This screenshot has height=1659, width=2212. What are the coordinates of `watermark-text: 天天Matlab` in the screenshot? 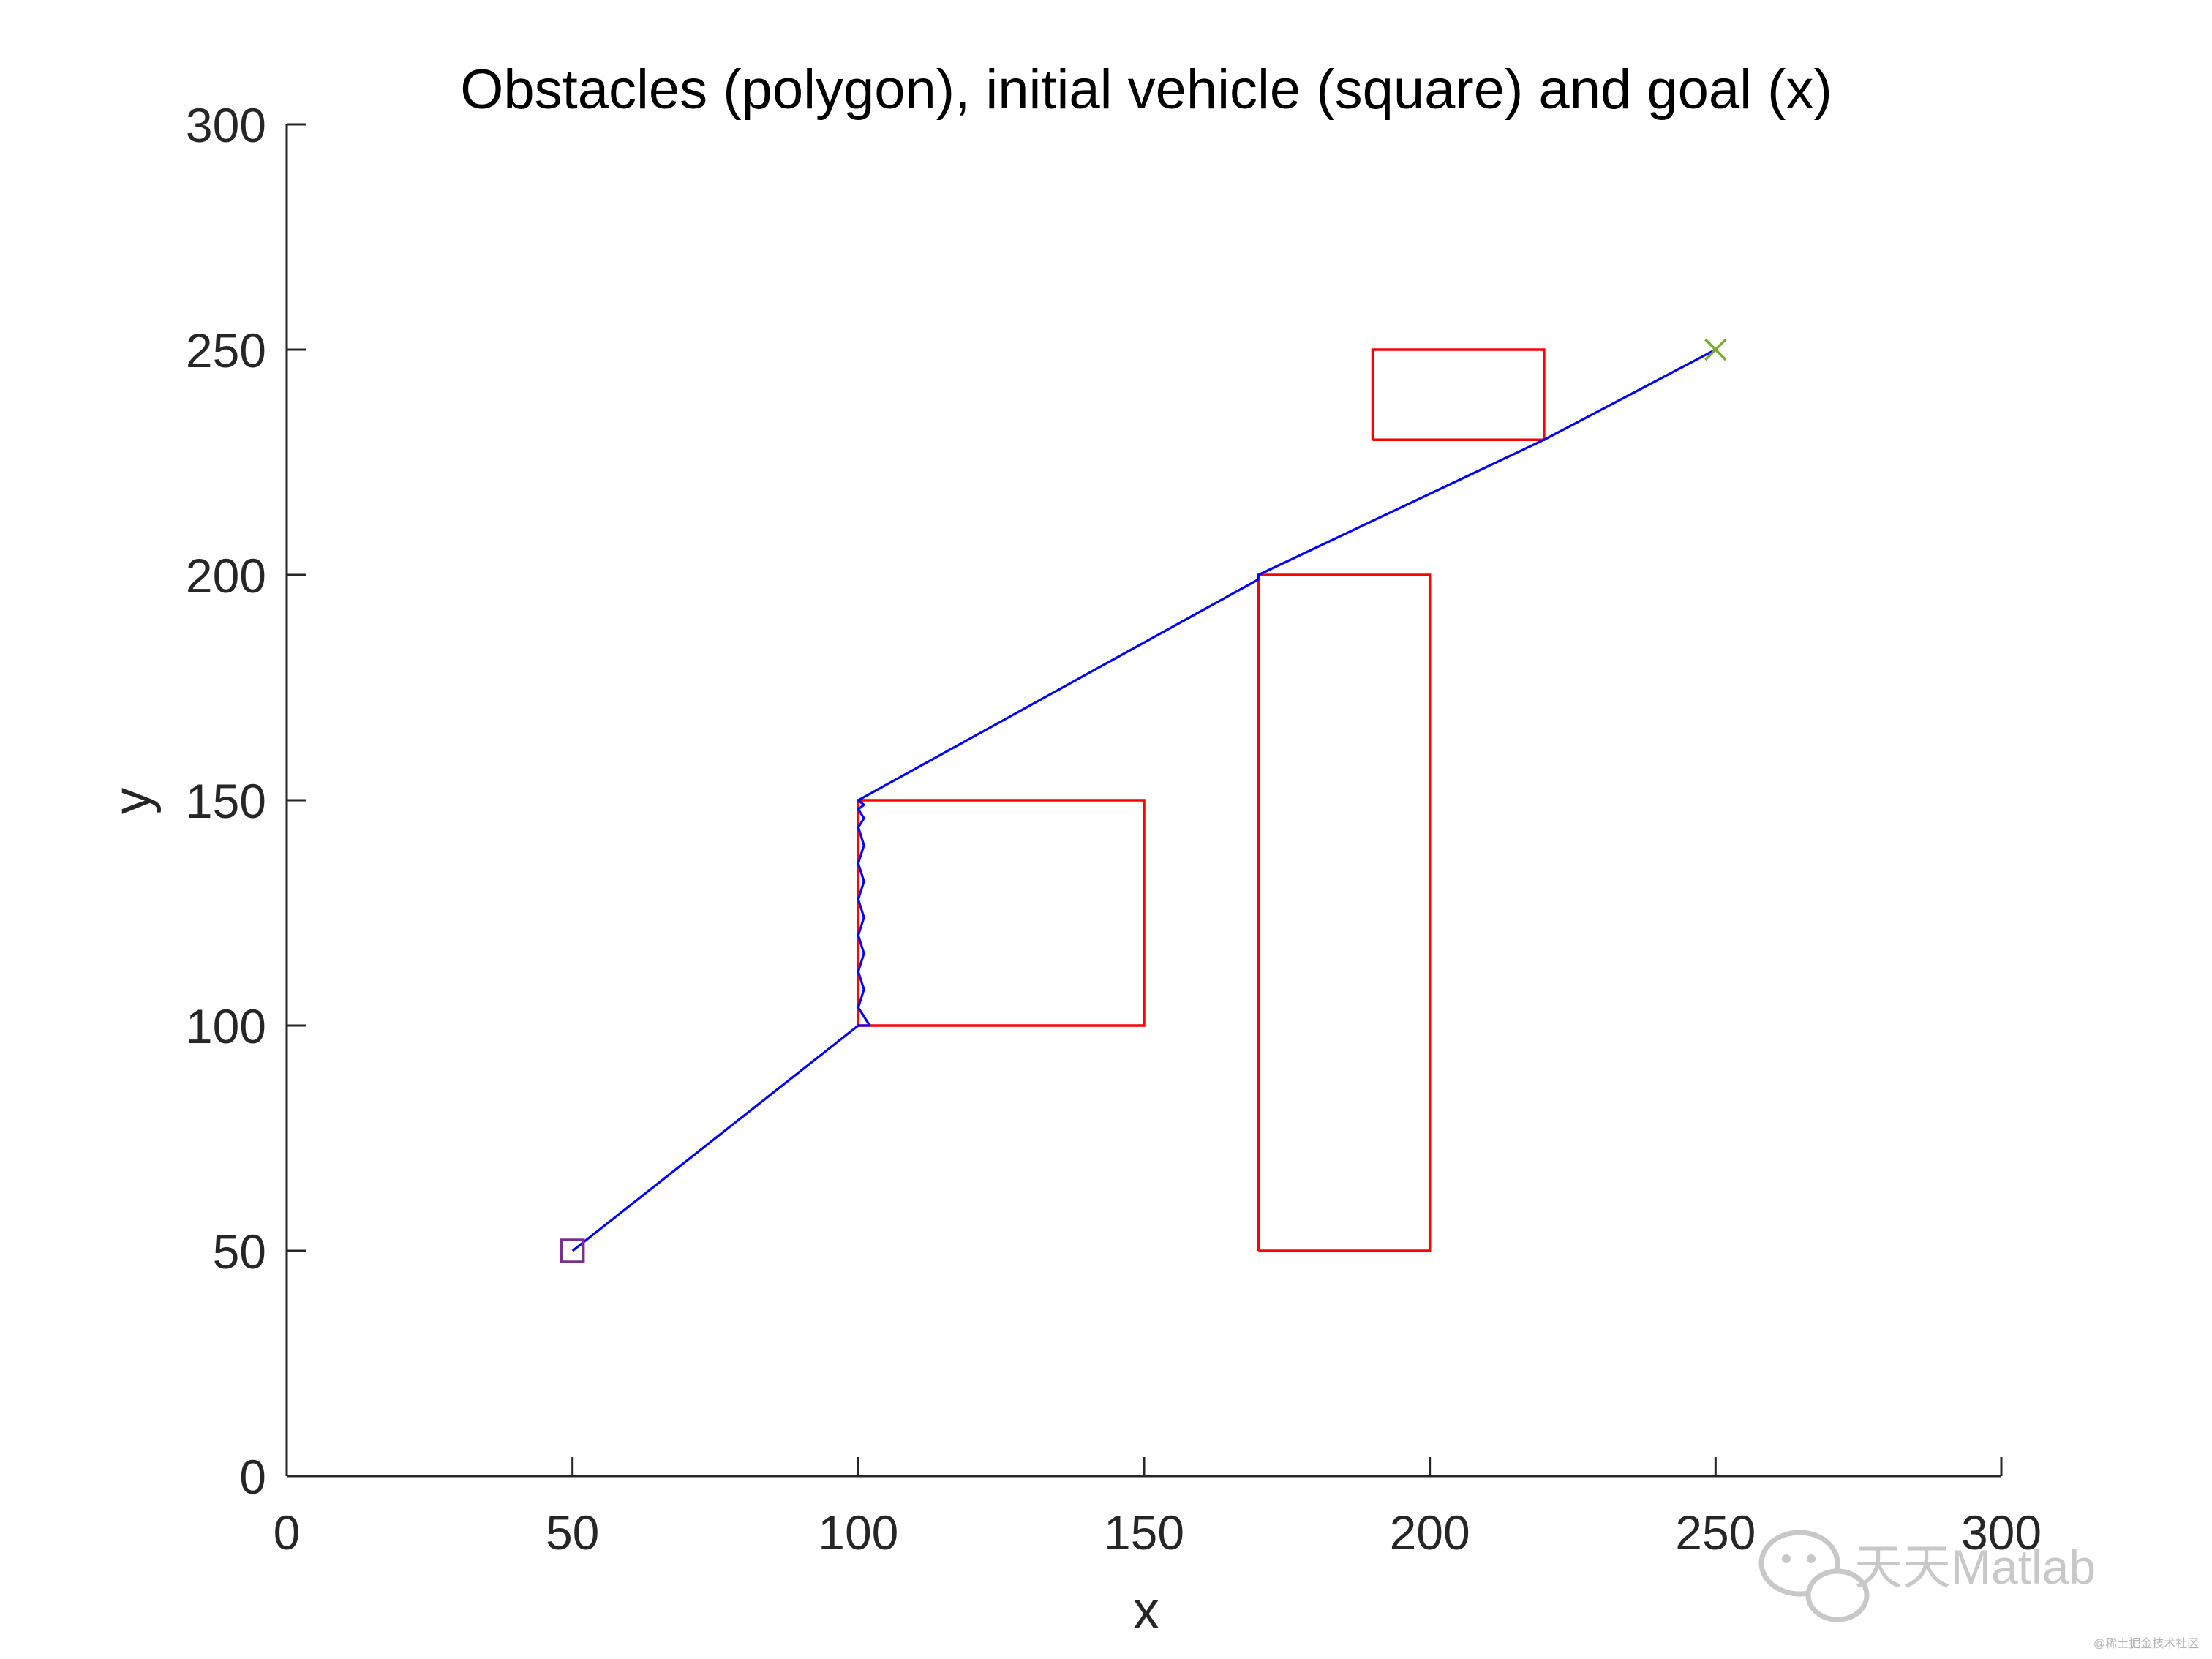 It's located at (1975, 1567).